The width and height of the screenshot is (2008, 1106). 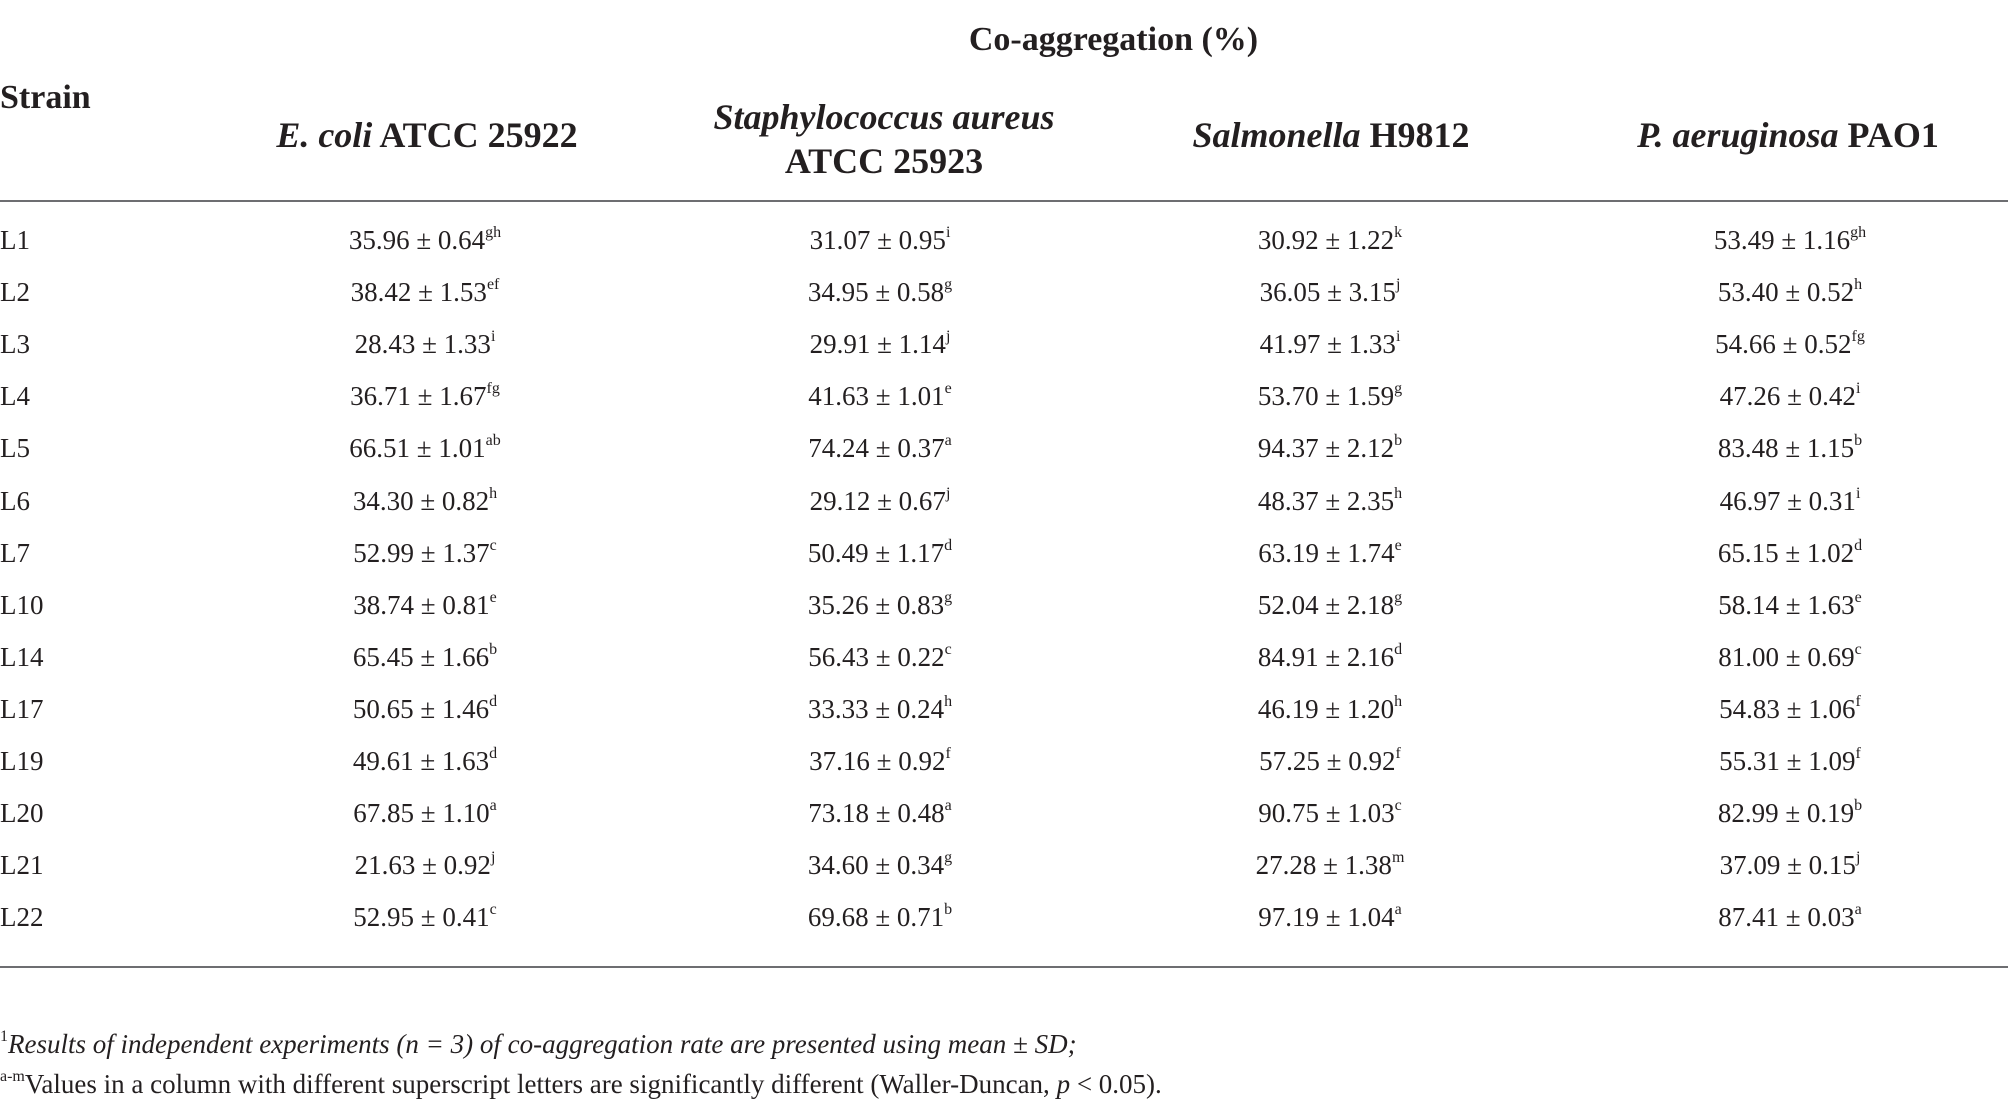 I want to click on value-cell-salmonella: 41.97 ± 1.33i, so click(x=1330, y=344).